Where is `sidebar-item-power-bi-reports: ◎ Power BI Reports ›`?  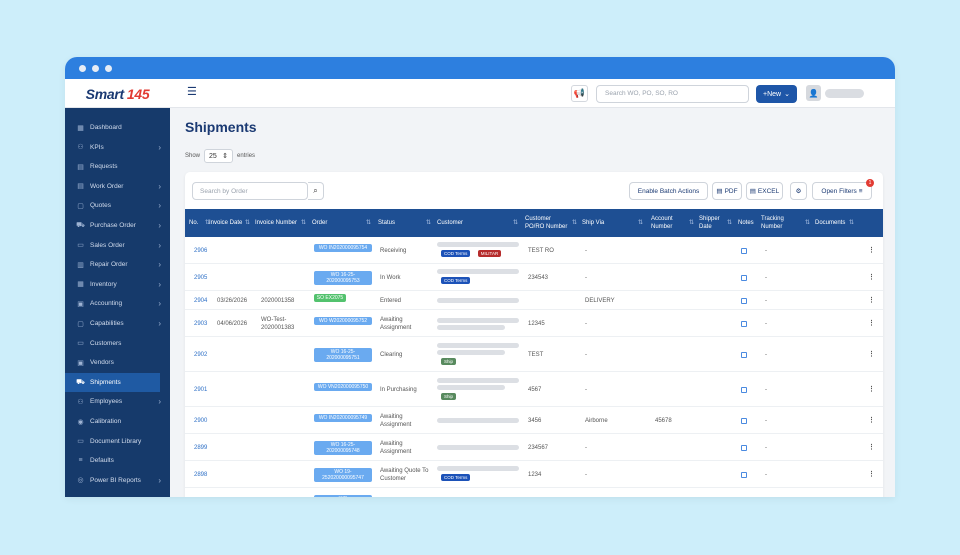
sidebar-item-power-bi-reports: ◎ Power BI Reports › is located at coordinates (117, 480).